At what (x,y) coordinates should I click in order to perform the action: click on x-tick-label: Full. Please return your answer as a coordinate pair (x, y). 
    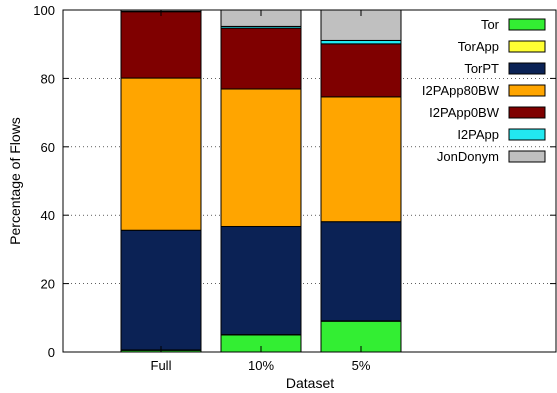
    Looking at the image, I should click on (161, 365).